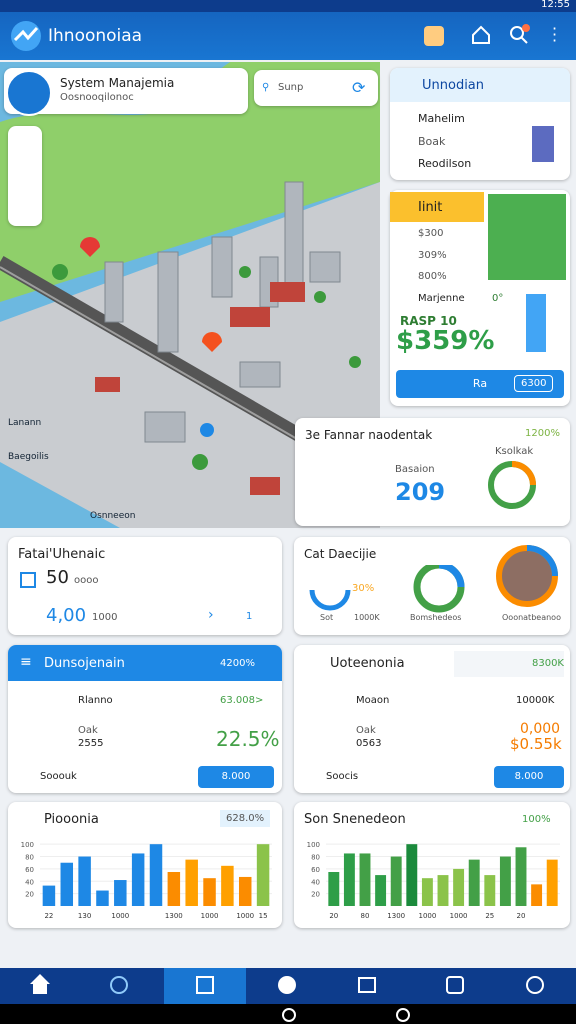  What do you see at coordinates (27, 845) in the screenshot?
I see `y-tick-label: 100` at bounding box center [27, 845].